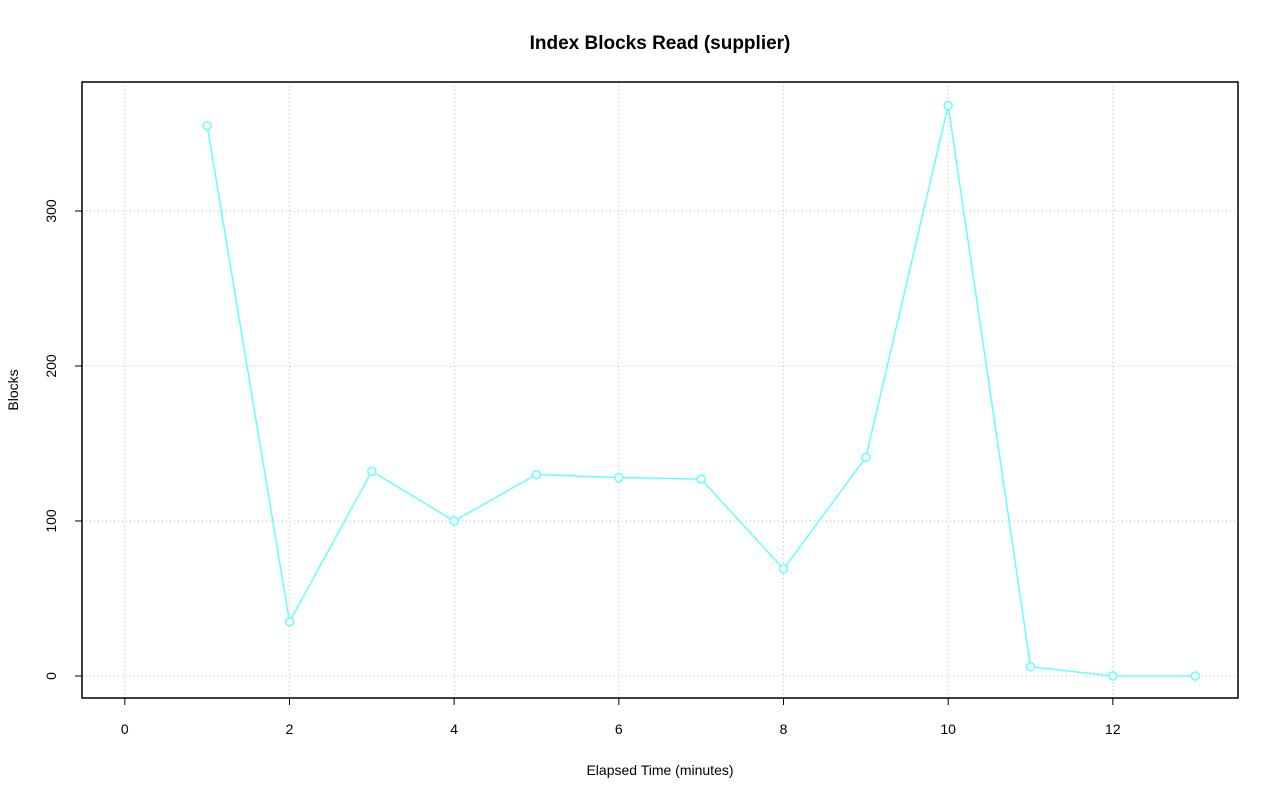 The width and height of the screenshot is (1280, 801). What do you see at coordinates (290, 729) in the screenshot?
I see `x-tick-label: 2` at bounding box center [290, 729].